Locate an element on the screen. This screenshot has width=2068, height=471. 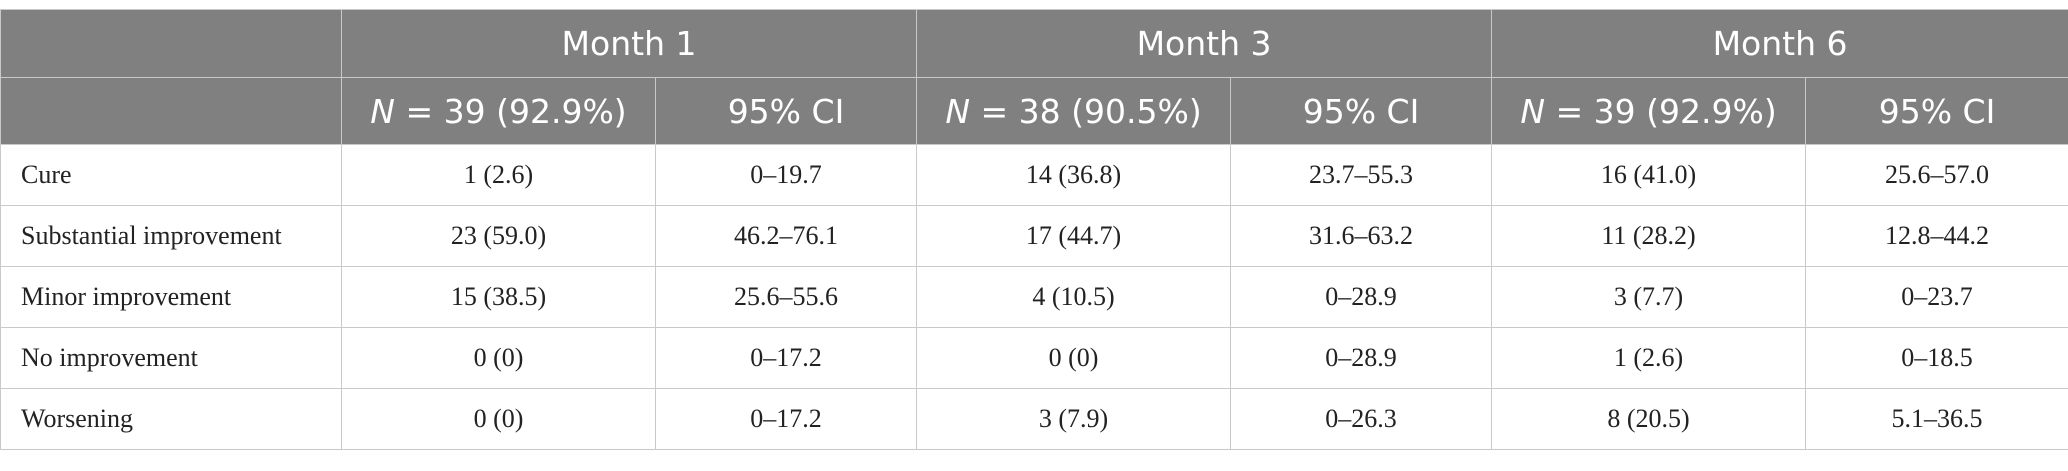
table-cell: 0–23.7 is located at coordinates (1936, 297).